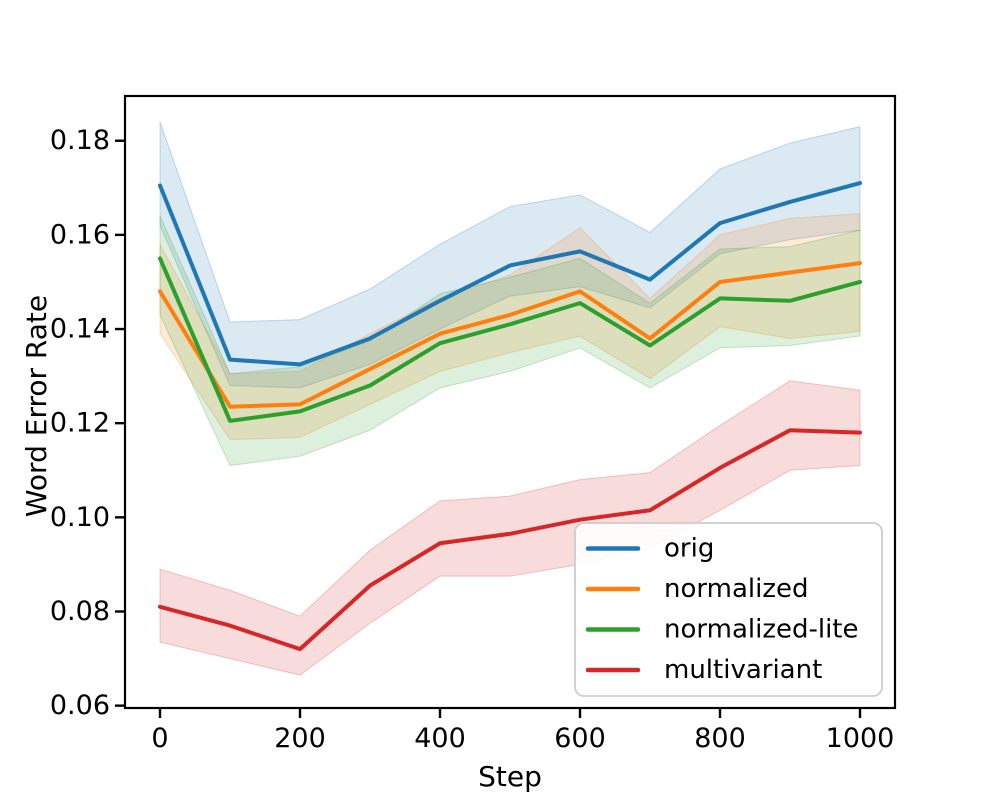  I want to click on series-line-normalized, so click(510, 335).